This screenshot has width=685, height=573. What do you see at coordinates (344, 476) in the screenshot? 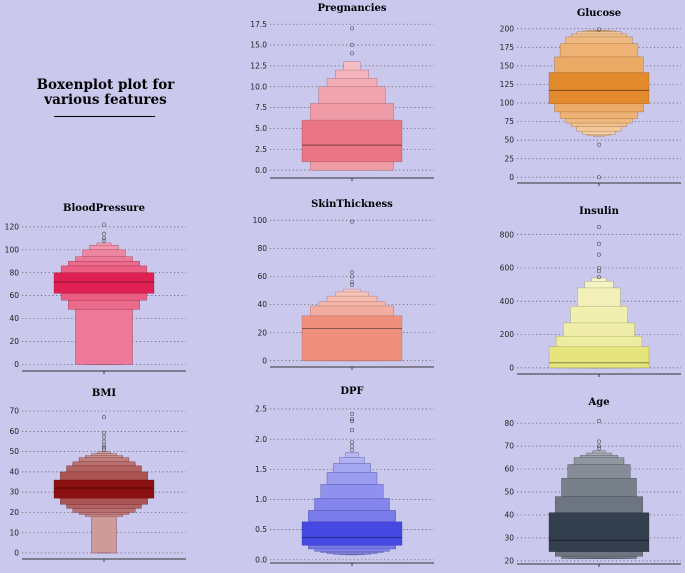
I see `chart-svg: DPF 0.0 0.5 1.0 1.5 2.0 2.5` at bounding box center [344, 476].